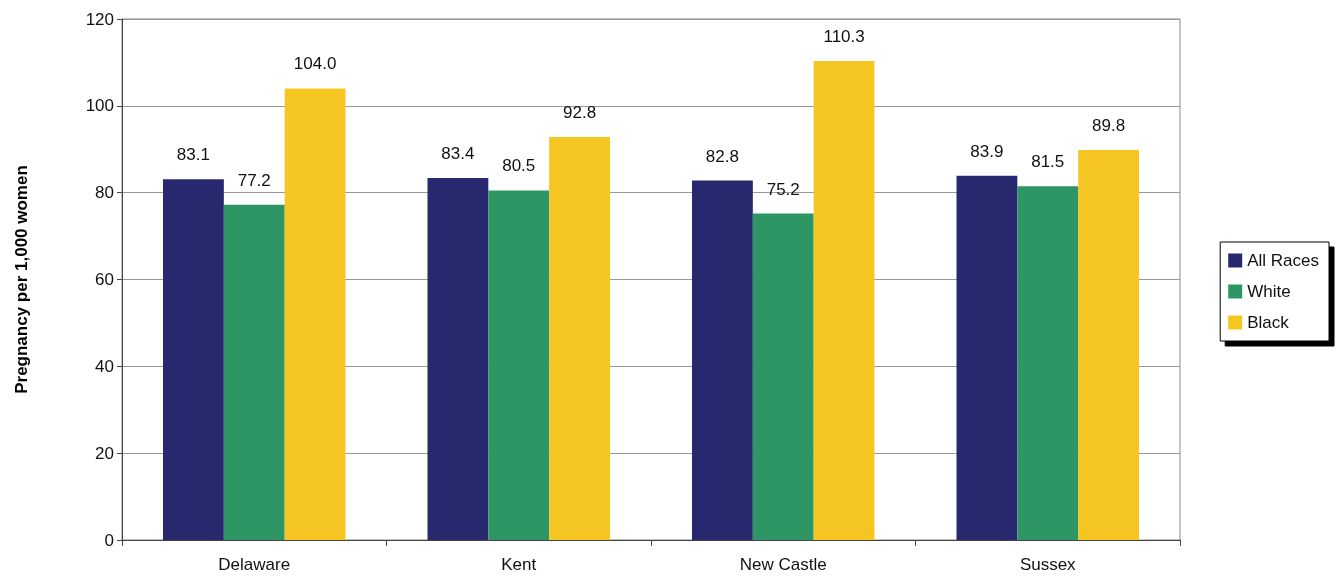 The image size is (1341, 583). What do you see at coordinates (1048, 564) in the screenshot?
I see `x-tick-label: Sussex` at bounding box center [1048, 564].